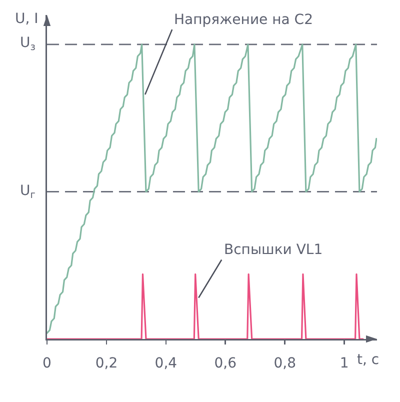 The height and width of the screenshot is (402, 400). What do you see at coordinates (368, 360) in the screenshot?
I see `x-axis-title: t, c` at bounding box center [368, 360].